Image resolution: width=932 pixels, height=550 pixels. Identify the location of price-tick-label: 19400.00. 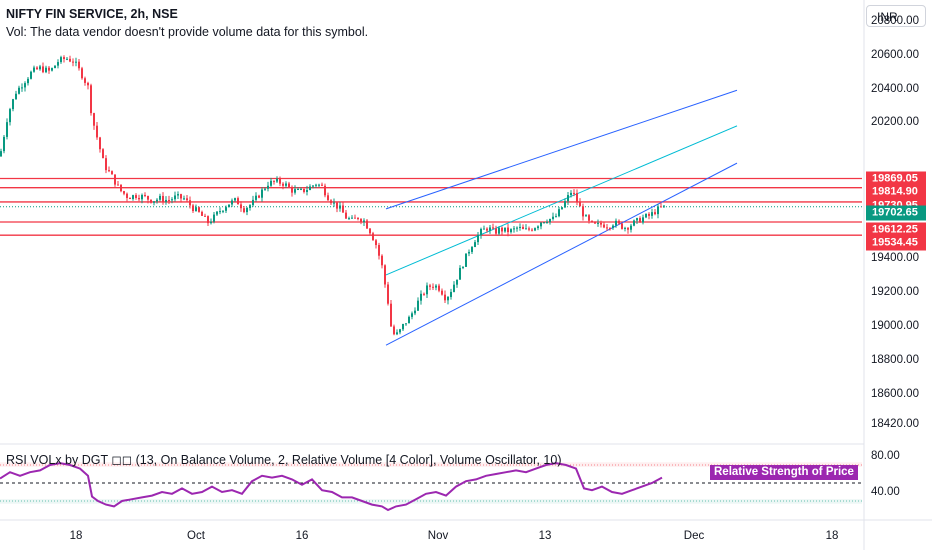
(895, 257).